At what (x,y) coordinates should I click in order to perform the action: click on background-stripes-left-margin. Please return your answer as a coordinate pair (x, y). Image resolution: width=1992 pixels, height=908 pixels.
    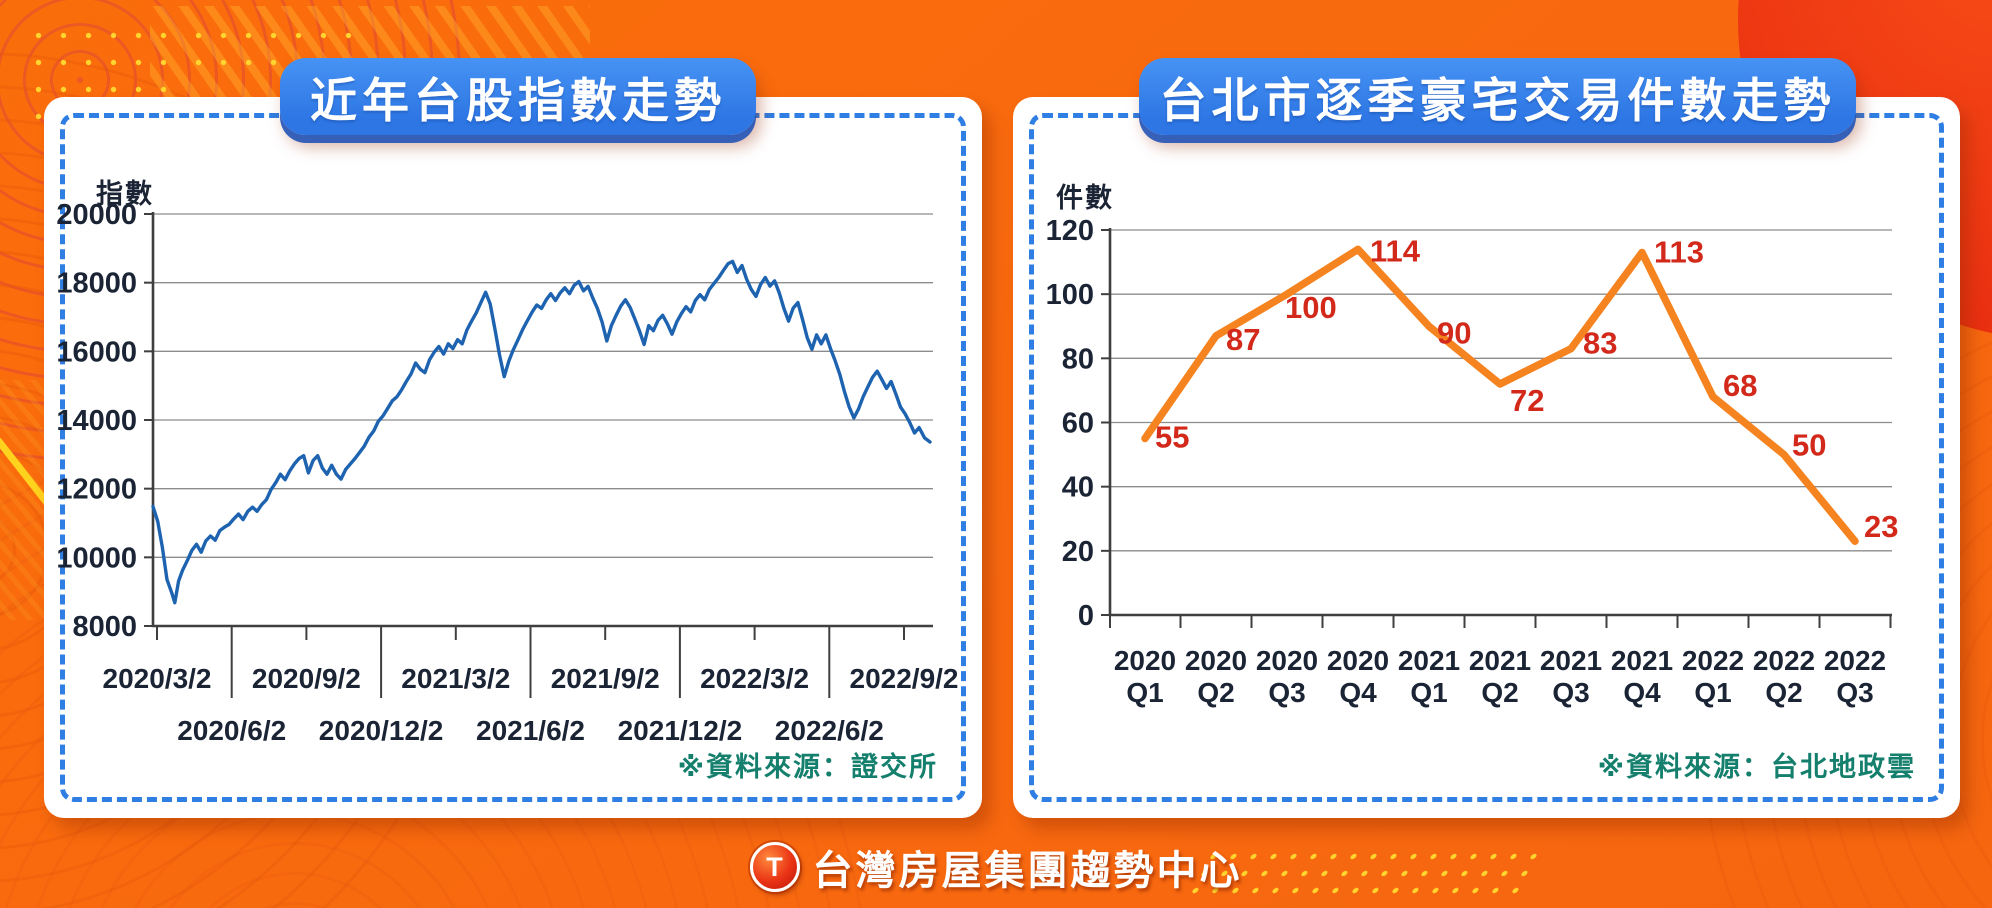
    Looking at the image, I should click on (22, 500).